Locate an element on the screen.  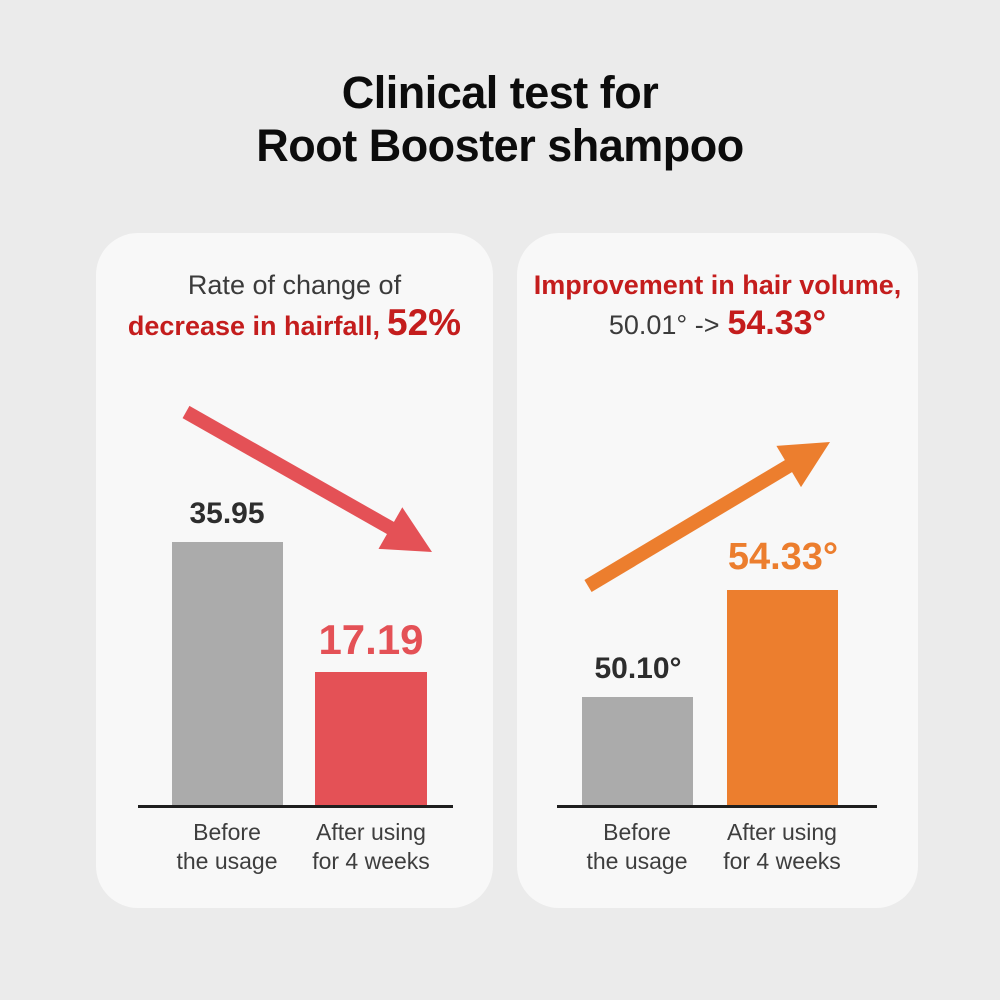
bar-value-before: 50.10° is located at coordinates (638, 668).